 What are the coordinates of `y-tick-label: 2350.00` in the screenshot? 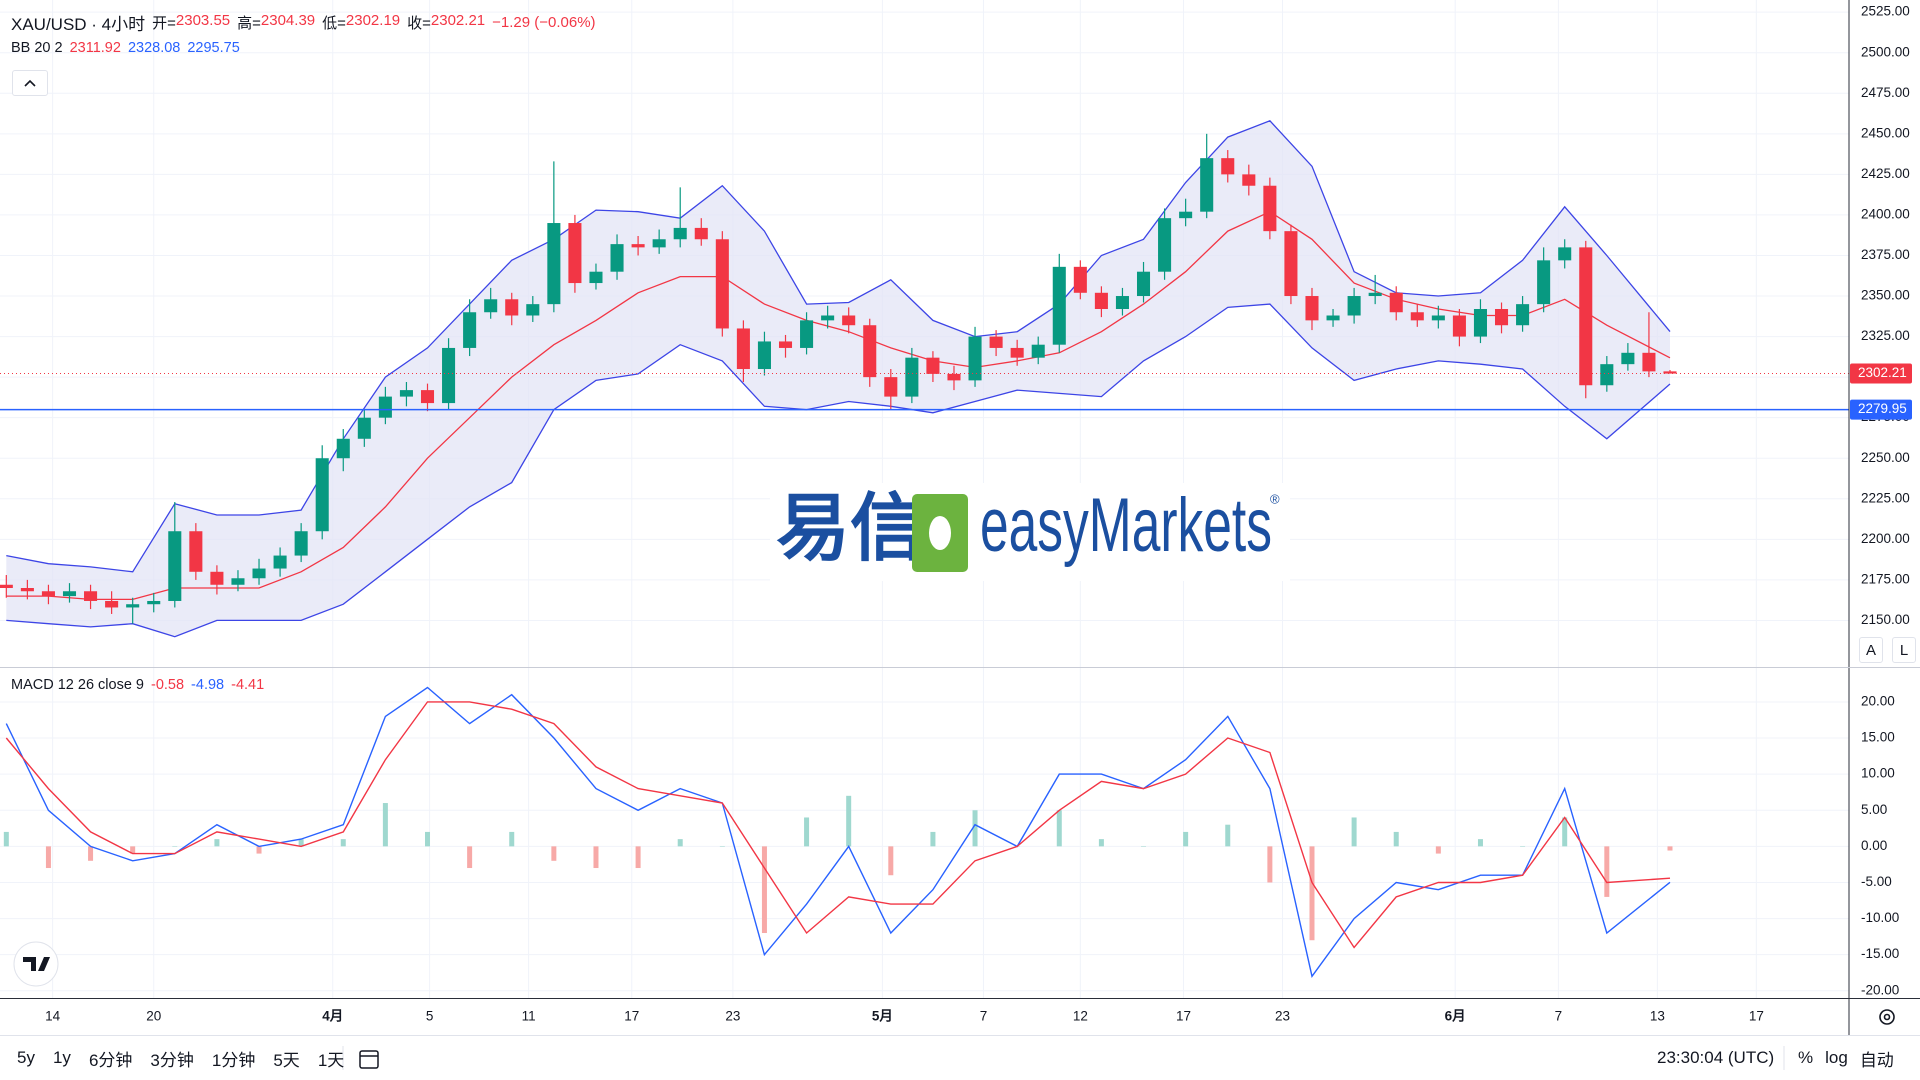 It's located at (1885, 295).